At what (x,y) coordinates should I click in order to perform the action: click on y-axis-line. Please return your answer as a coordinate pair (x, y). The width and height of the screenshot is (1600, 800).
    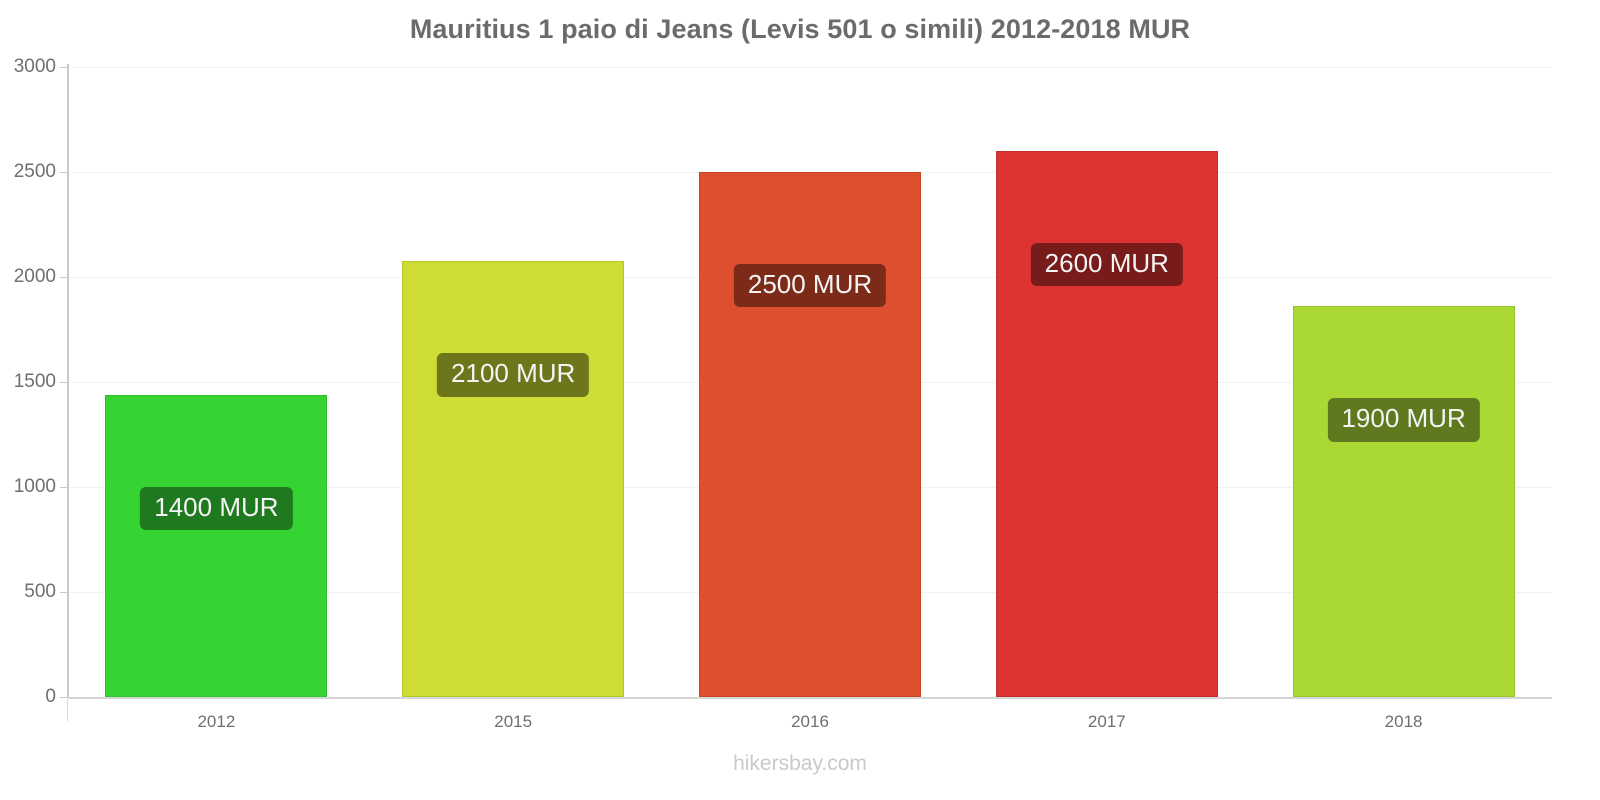
    Looking at the image, I should click on (68, 381).